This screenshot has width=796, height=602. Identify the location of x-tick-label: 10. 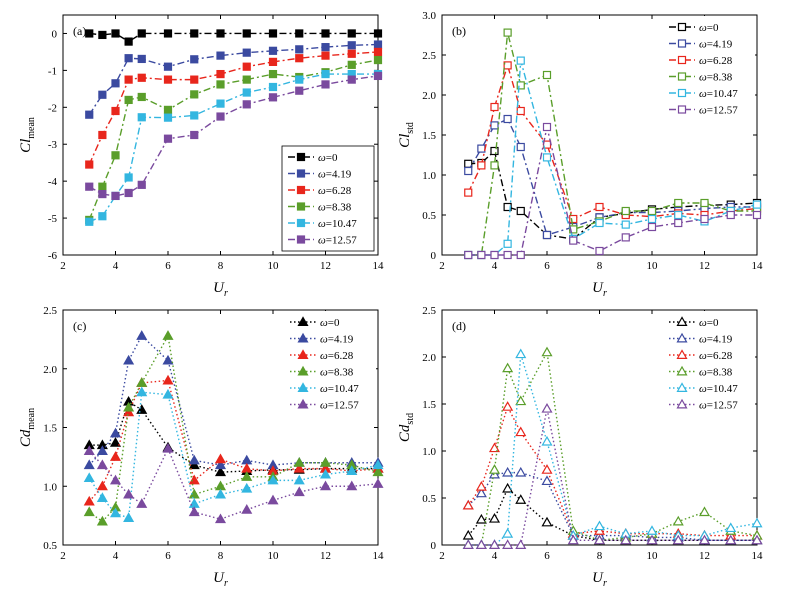
(653, 556).